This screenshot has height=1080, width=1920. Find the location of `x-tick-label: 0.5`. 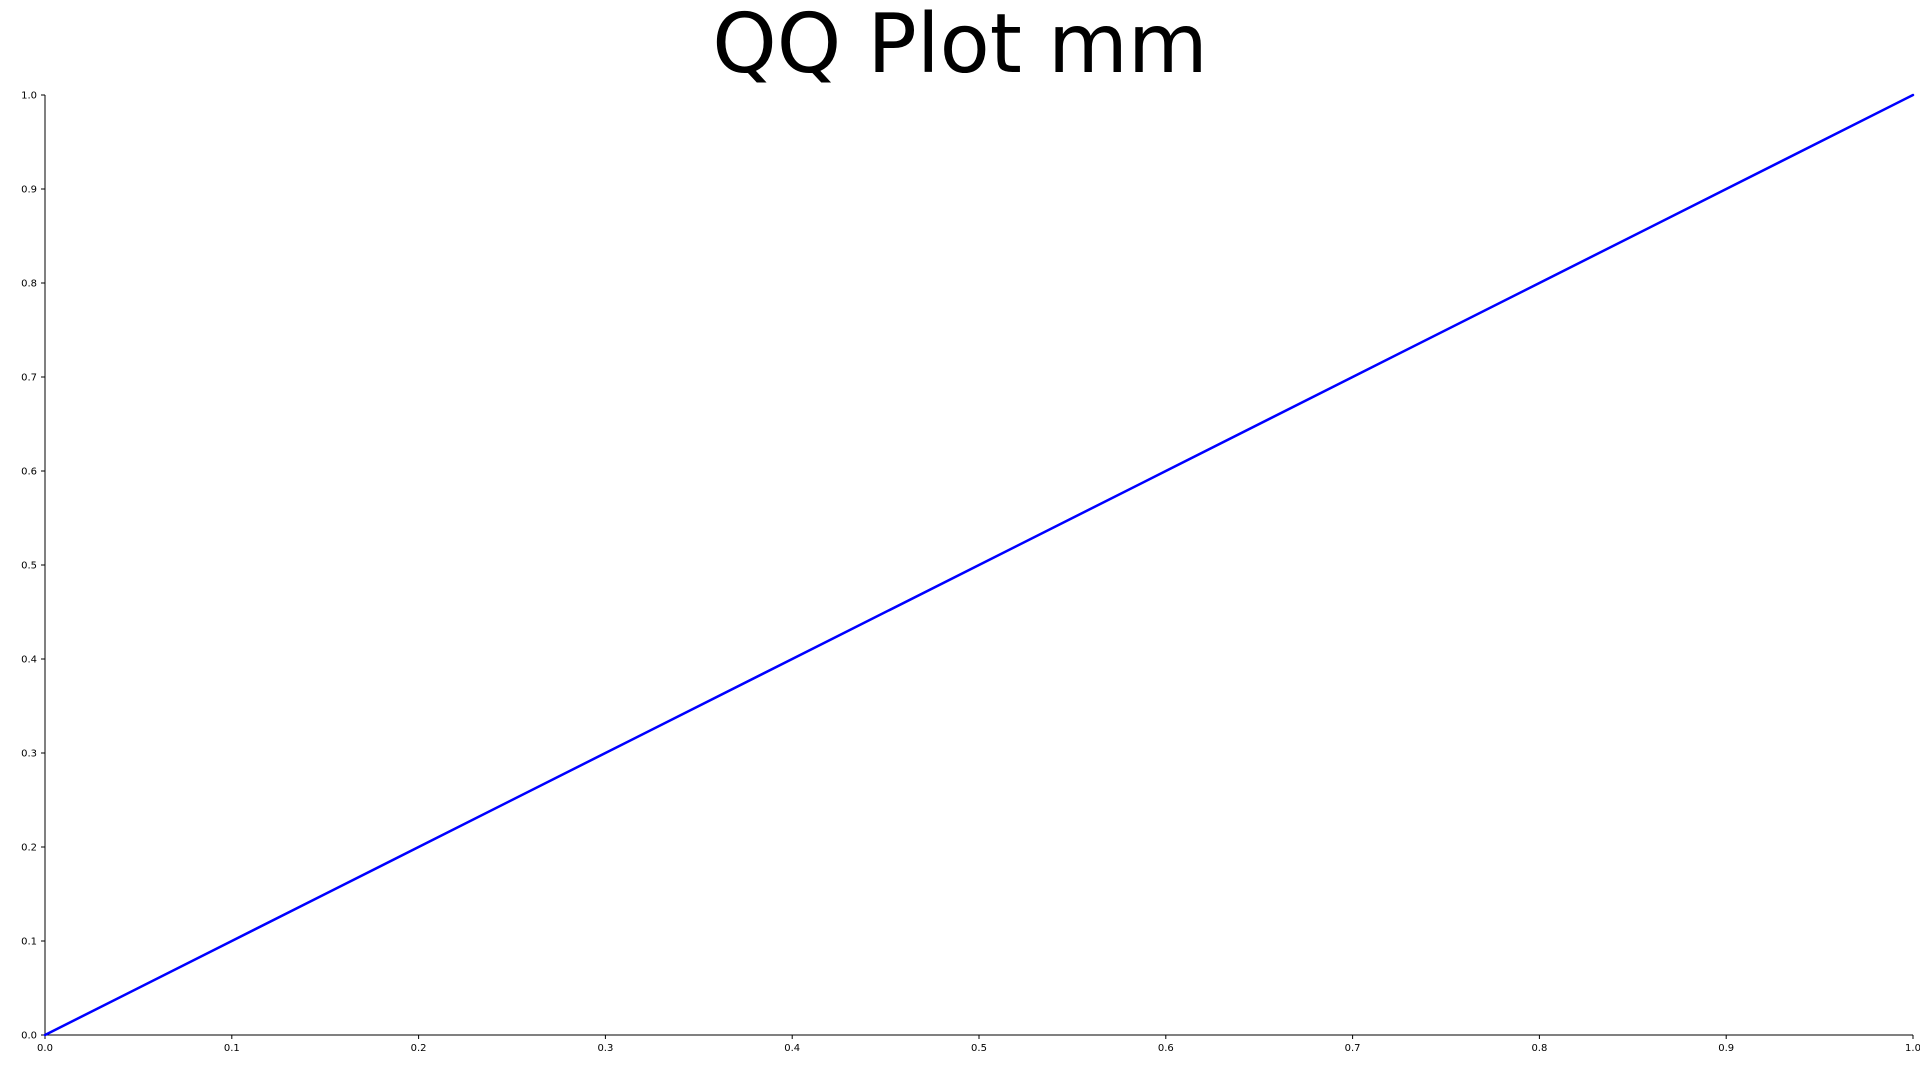

x-tick-label: 0.5 is located at coordinates (979, 1048).